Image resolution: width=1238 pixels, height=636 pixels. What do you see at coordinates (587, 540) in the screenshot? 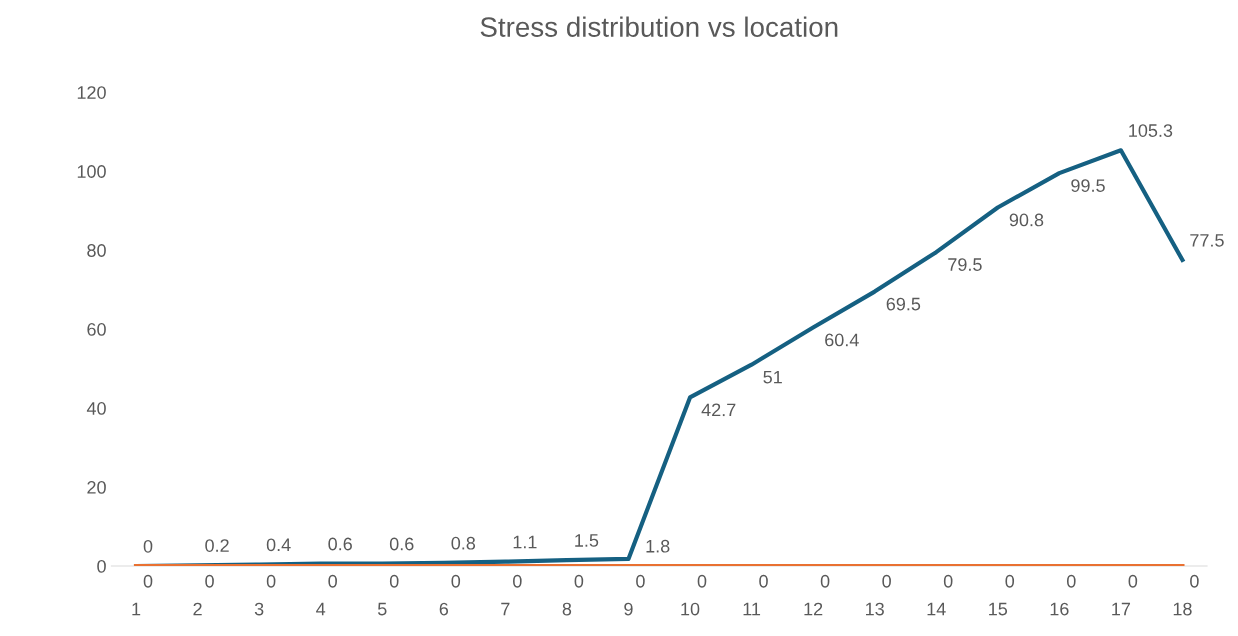
I see `data-label: 1.5` at bounding box center [587, 540].